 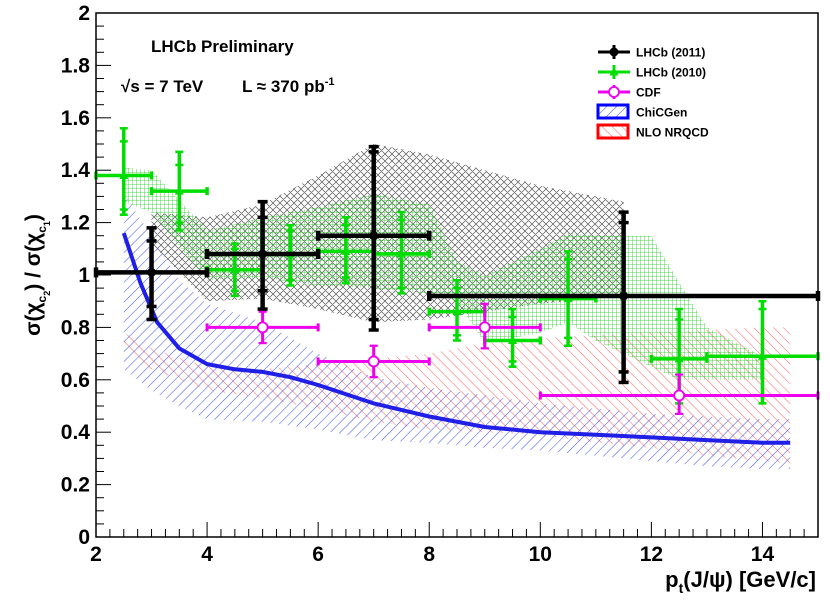 I want to click on legend-label: LHCb (2010), so click(x=671, y=73).